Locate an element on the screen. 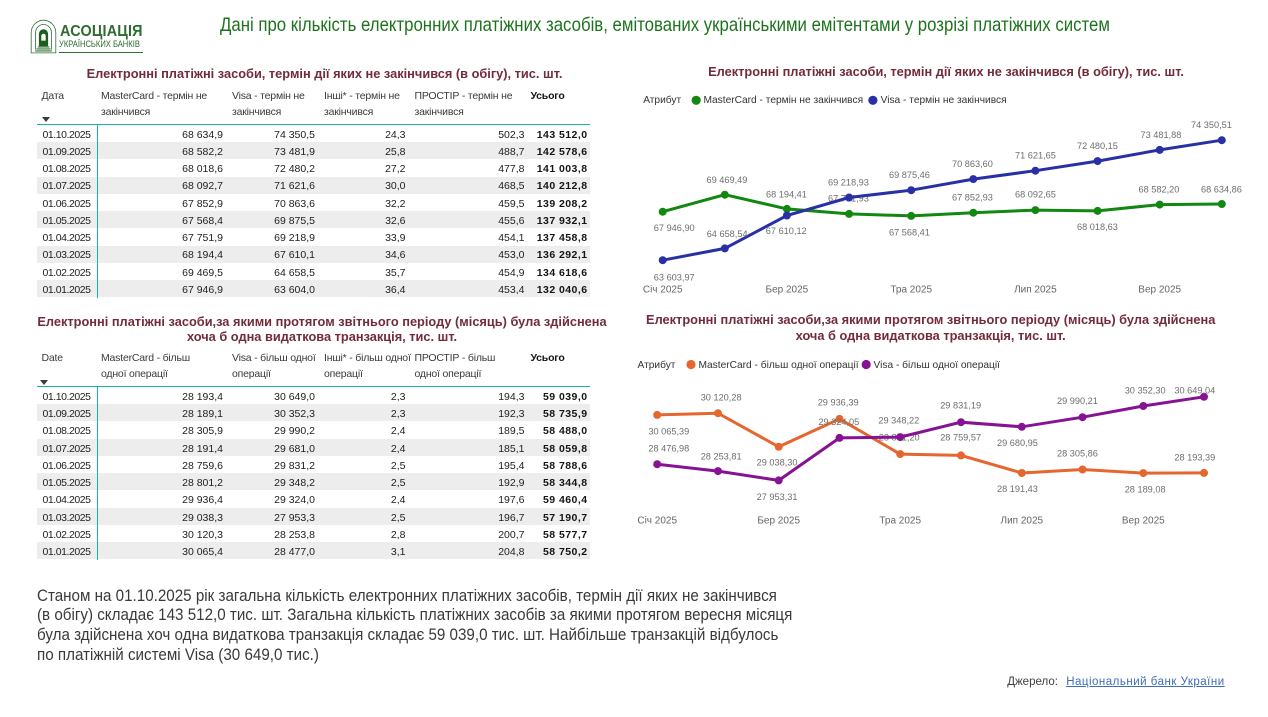 The width and height of the screenshot is (1268, 717). svg-text: 67 946,90 is located at coordinates (674, 228).